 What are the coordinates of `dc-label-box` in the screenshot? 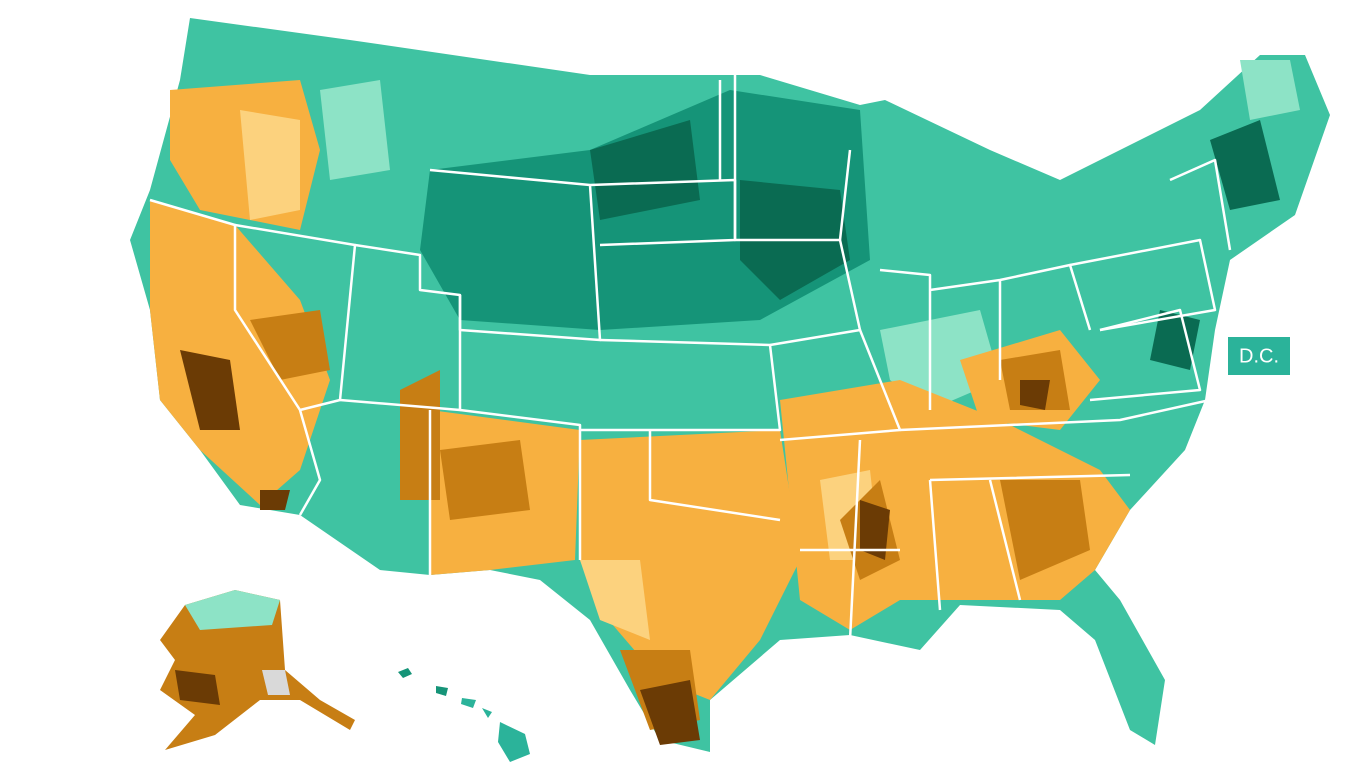 It's located at (1259, 356).